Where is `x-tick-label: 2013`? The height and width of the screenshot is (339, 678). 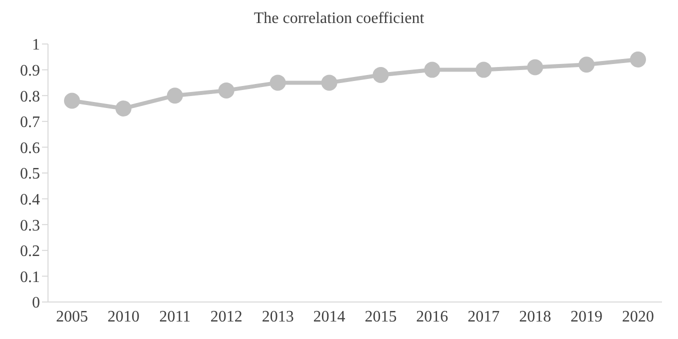 x-tick-label: 2013 is located at coordinates (278, 317).